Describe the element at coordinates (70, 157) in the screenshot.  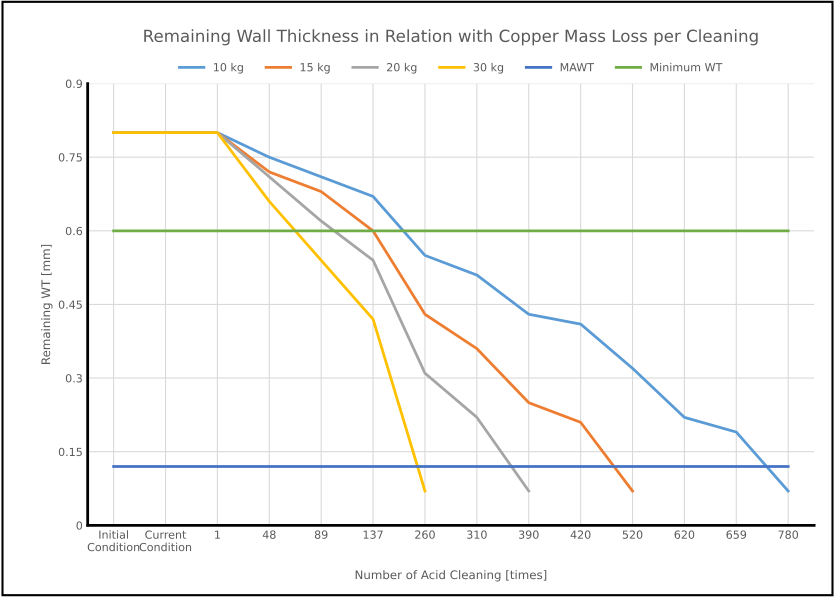
I see `y-tick-label: 0.75` at that location.